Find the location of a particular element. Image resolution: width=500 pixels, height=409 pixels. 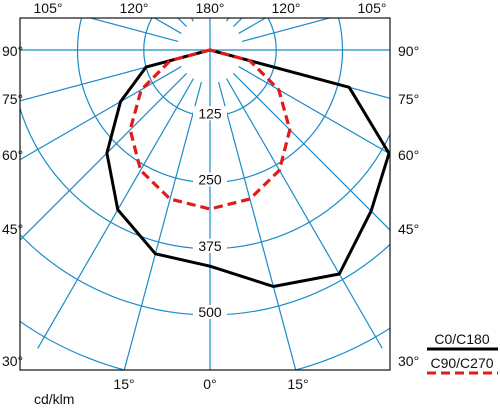

left-angle-label: 75° is located at coordinates (12, 99).